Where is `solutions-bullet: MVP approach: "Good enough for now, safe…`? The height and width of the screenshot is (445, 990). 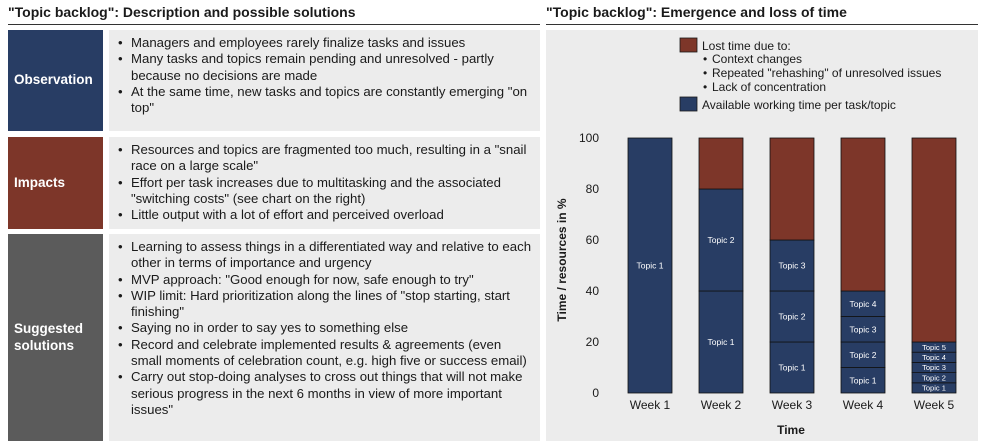 solutions-bullet: MVP approach: "Good enough for now, safe… is located at coordinates (325, 280).